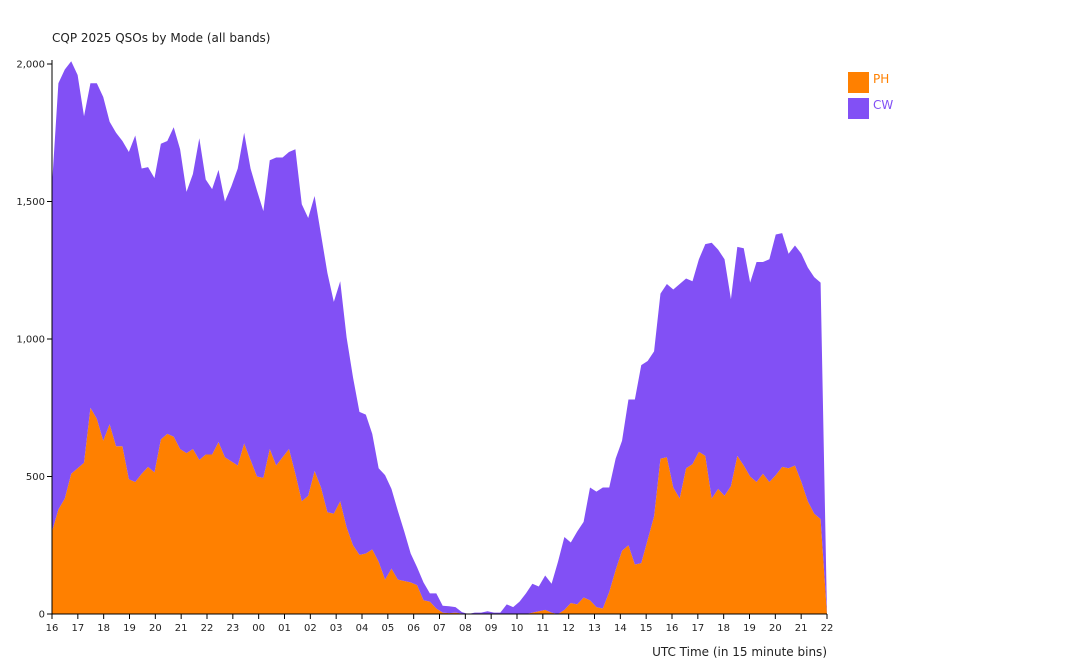  I want to click on x-tick-label: 11, so click(542, 628).